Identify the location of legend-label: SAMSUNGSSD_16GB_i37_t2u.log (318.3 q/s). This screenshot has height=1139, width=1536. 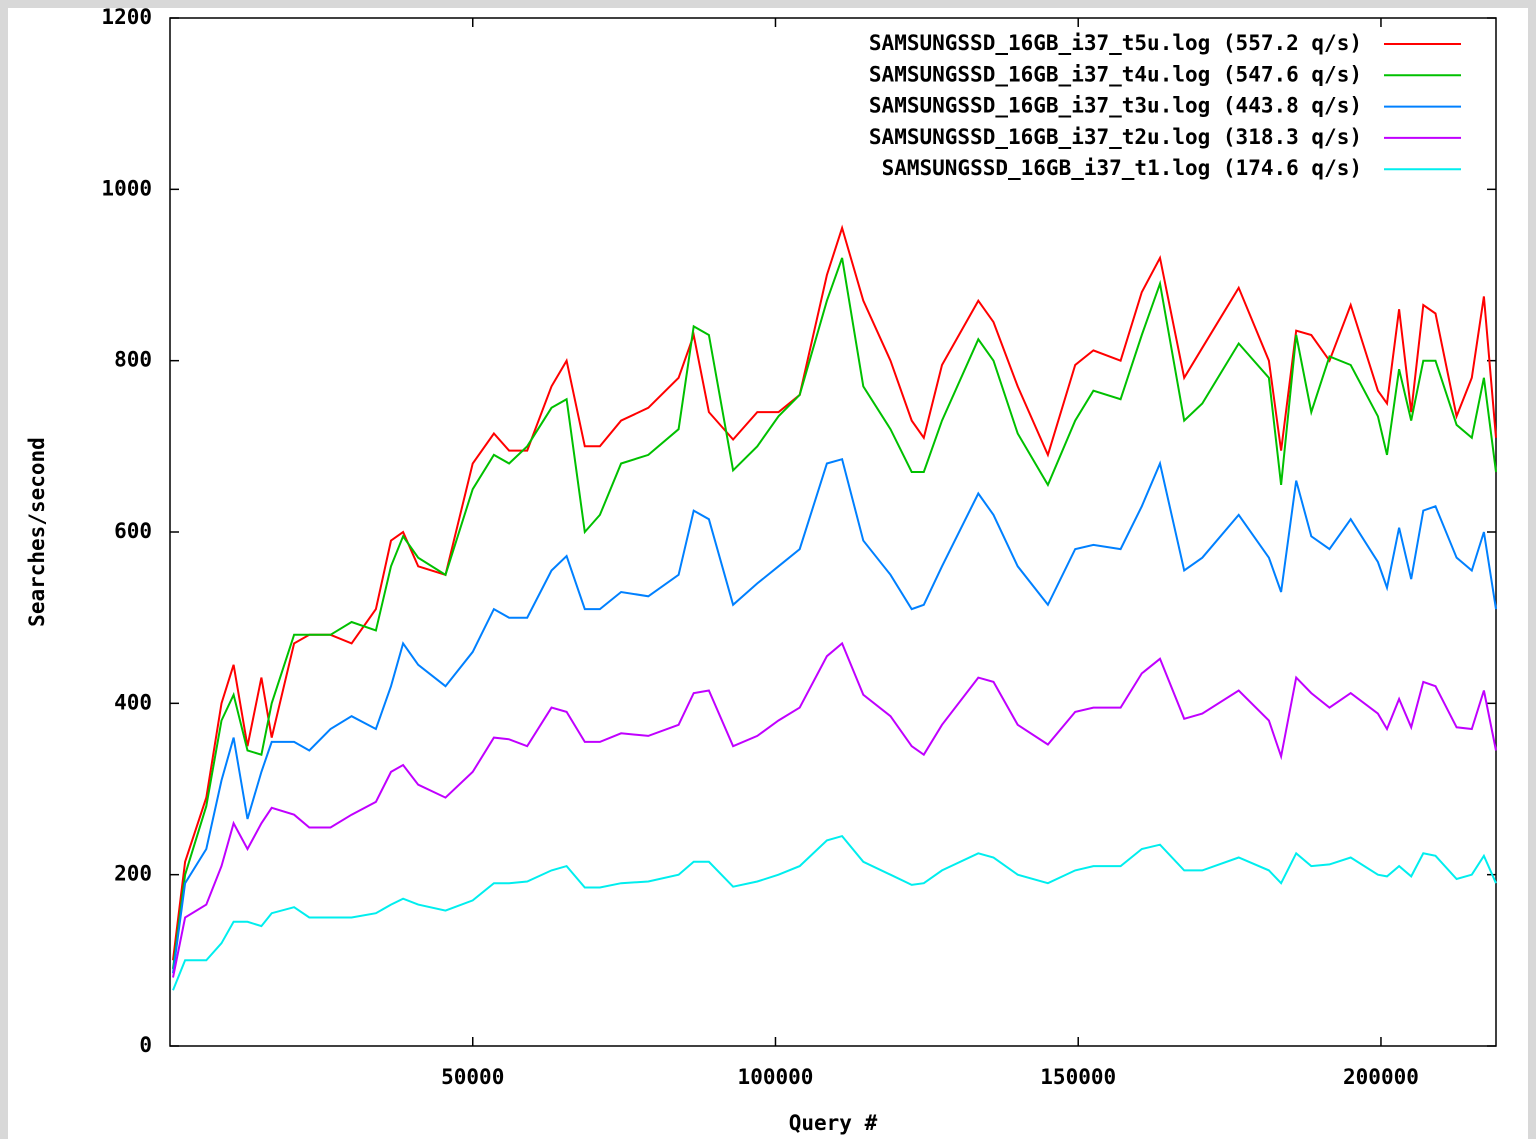
(1115, 137).